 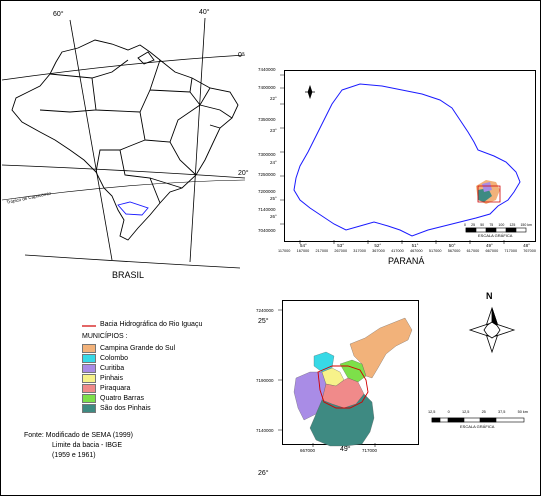 What do you see at coordinates (273, 162) in the screenshot?
I see `parana-lat-label: 24°` at bounding box center [273, 162].